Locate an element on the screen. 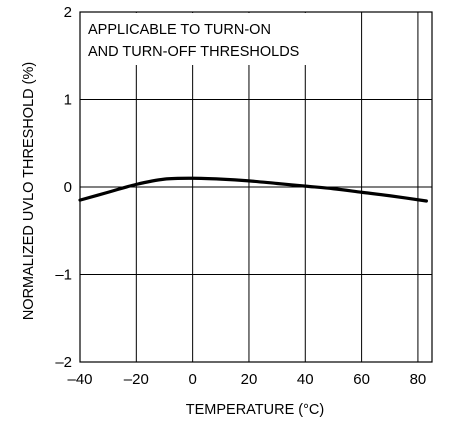 This screenshot has width=462, height=423. annotation-background is located at coordinates (202, 39).